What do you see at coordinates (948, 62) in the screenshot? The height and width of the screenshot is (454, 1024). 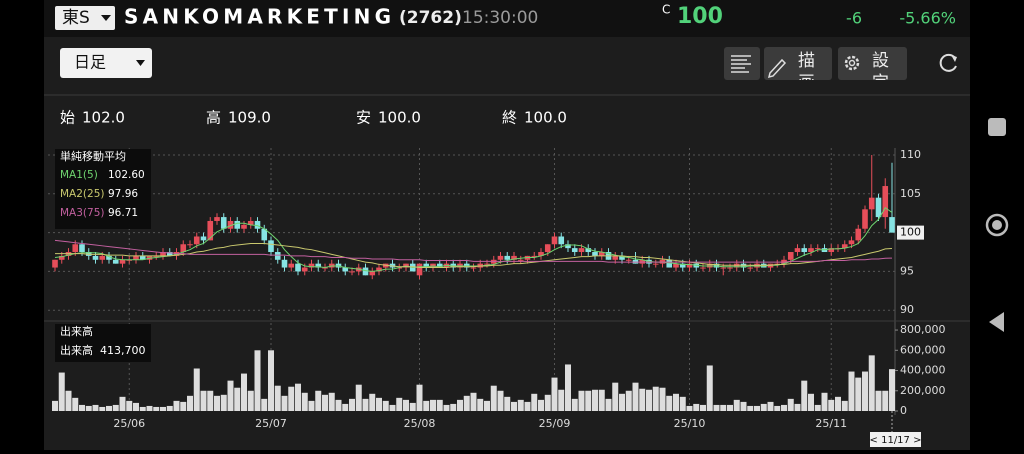 I see `refresh-icon` at bounding box center [948, 62].